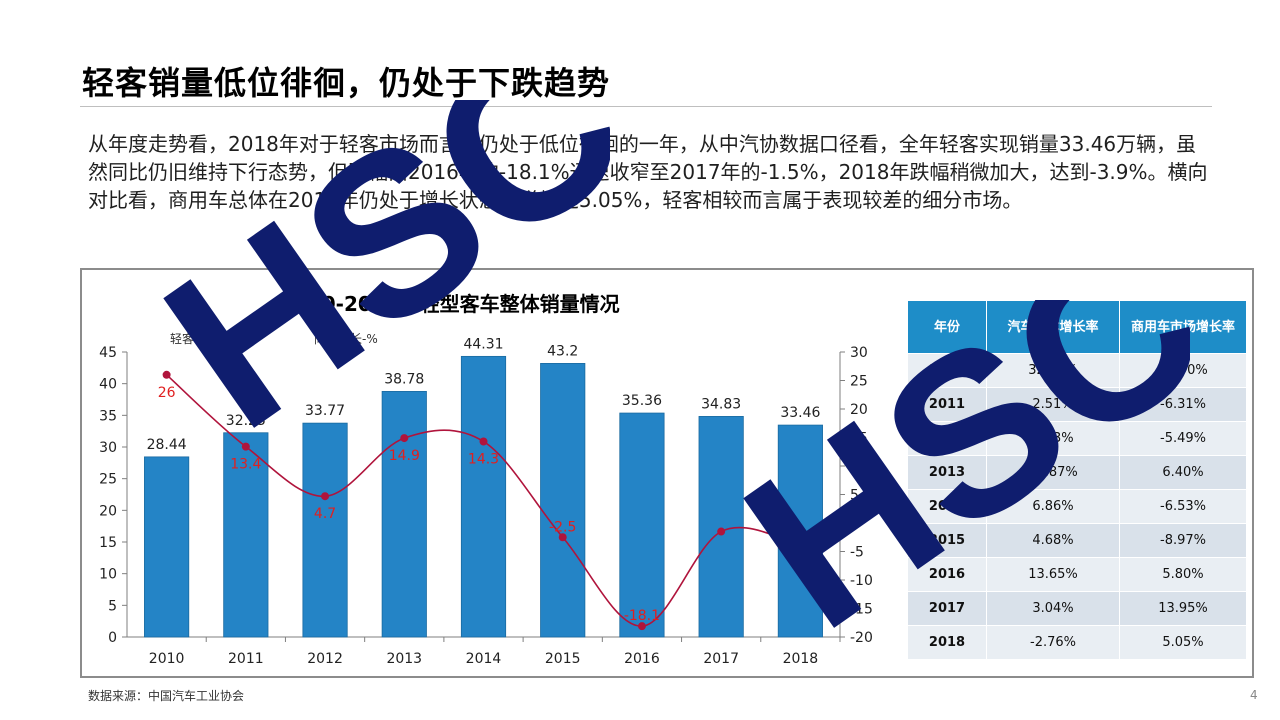  I want to click on growth-point-label: 13.4, so click(245, 465).